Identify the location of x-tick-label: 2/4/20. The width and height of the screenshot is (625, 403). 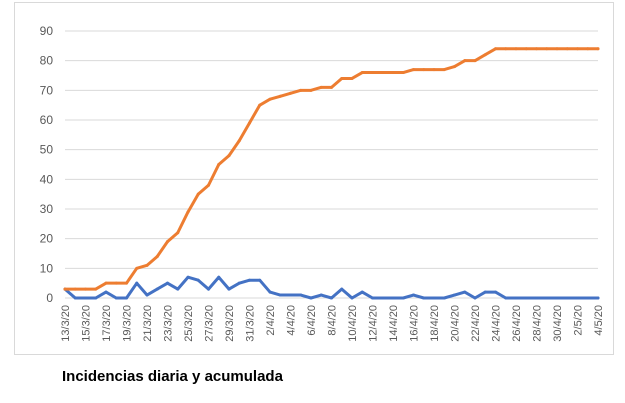
(271, 320).